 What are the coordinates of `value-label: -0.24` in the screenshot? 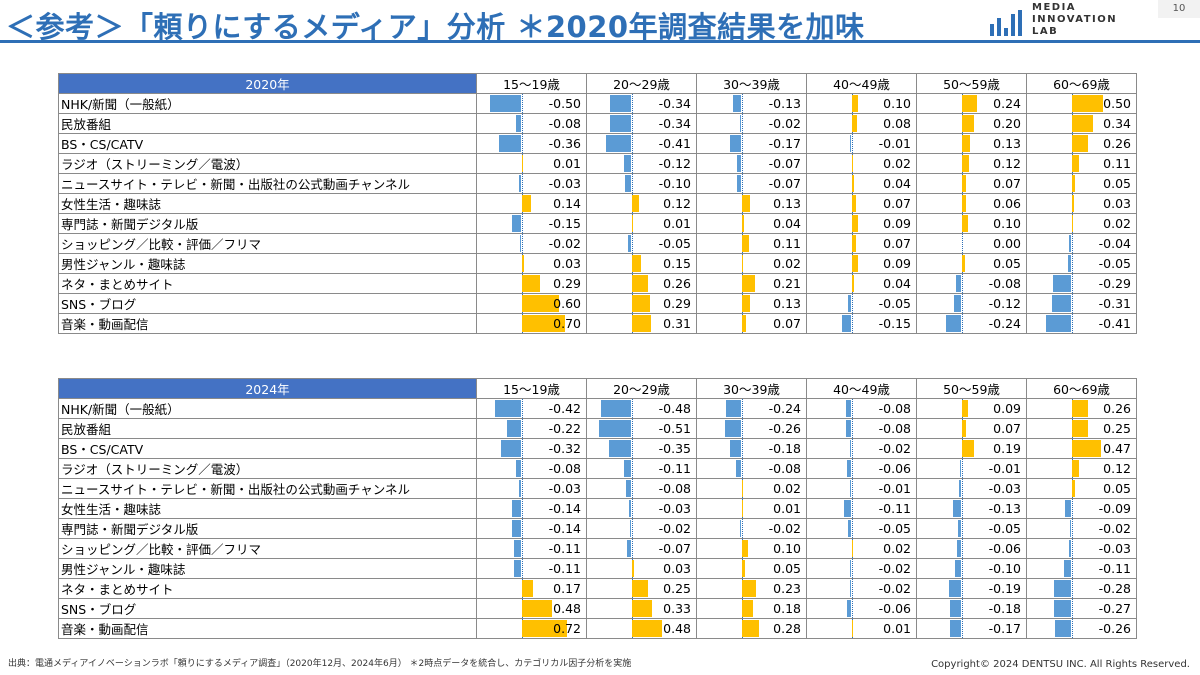 It's located at (1004, 323).